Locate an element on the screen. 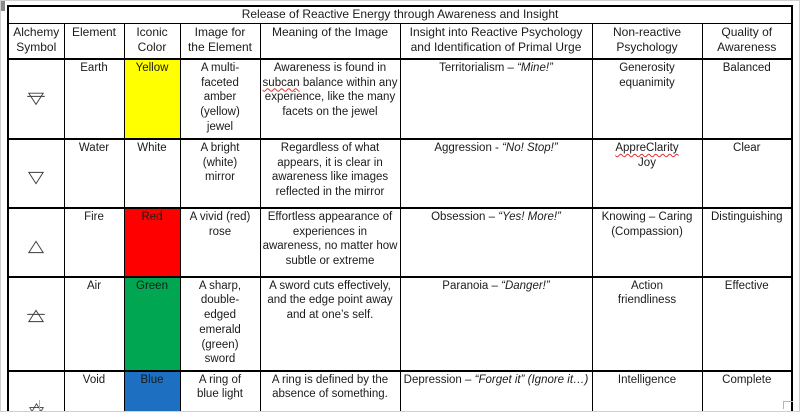  nonreactive-cell: Action friendliness is located at coordinates (647, 323).